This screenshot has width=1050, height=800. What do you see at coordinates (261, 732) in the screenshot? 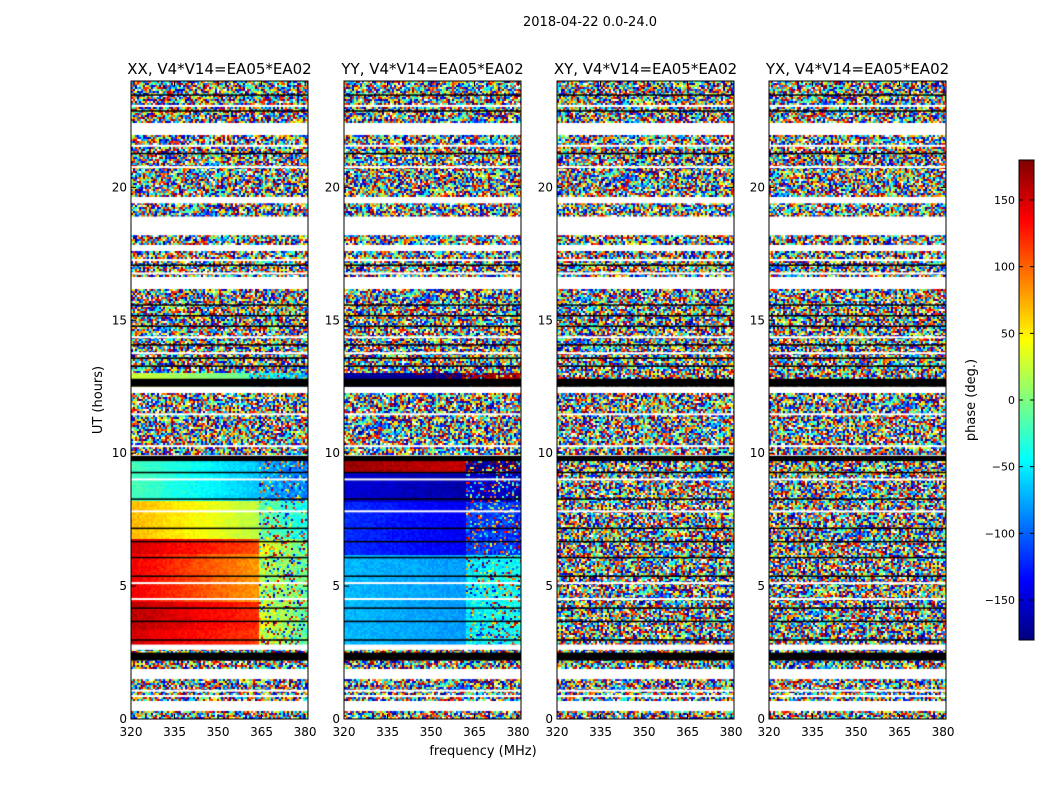
I see `x-tick-label-0-3: 365` at bounding box center [261, 732].